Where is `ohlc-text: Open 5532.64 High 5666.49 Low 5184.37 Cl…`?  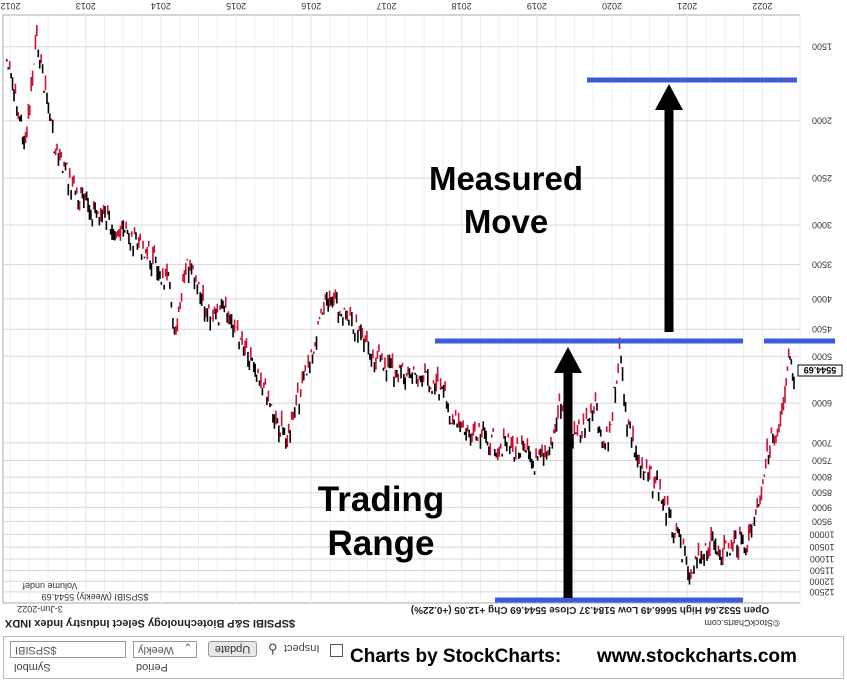 ohlc-text: Open 5532.64 High 5666.49 Low 5184.37 Cl… is located at coordinates (590, 609).